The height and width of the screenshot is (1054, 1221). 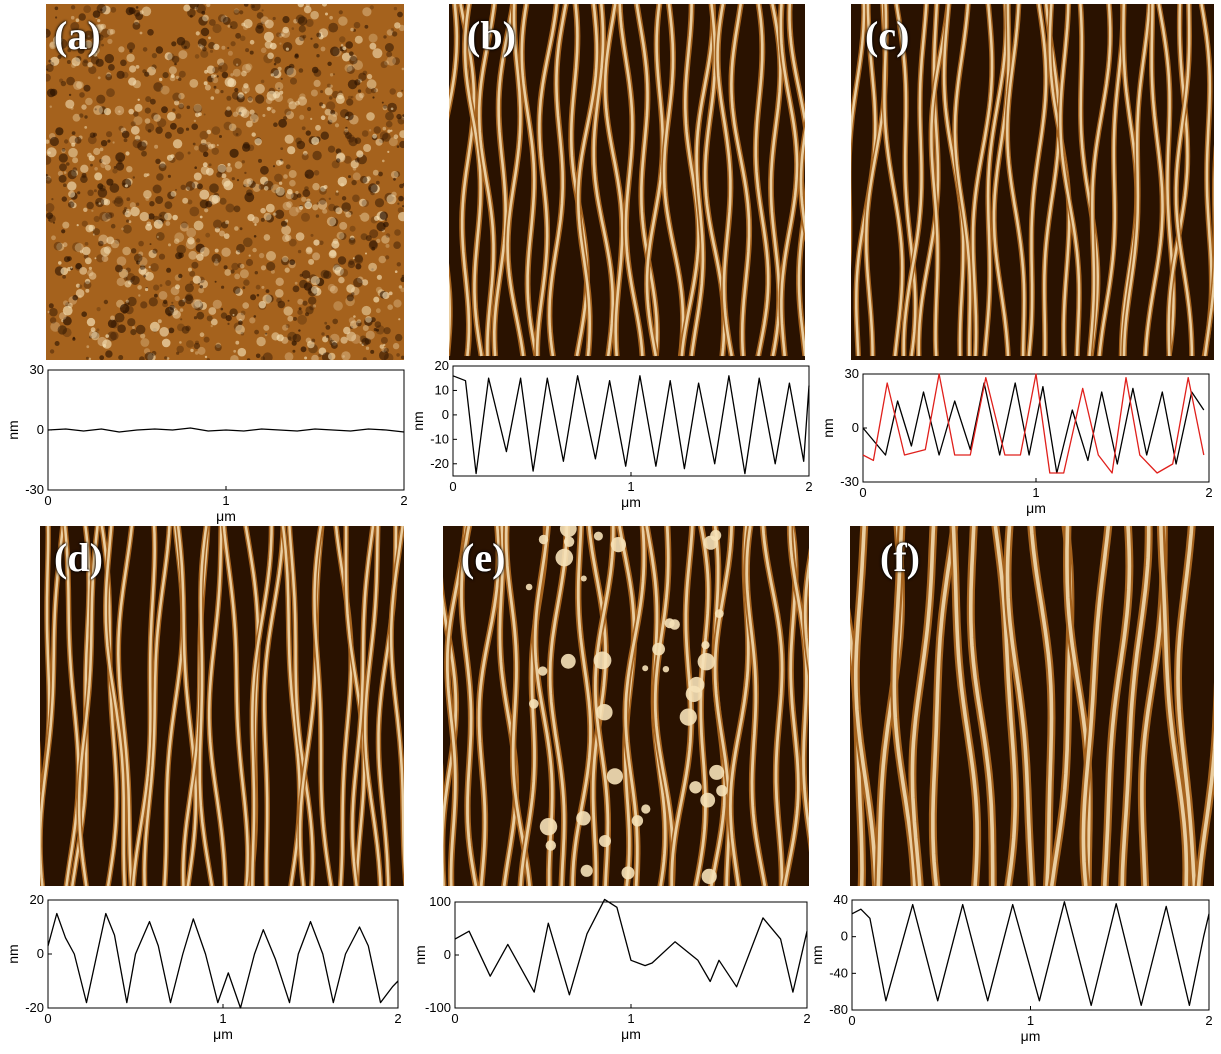 I want to click on y-tick-label: -100, so click(x=438, y=1007).